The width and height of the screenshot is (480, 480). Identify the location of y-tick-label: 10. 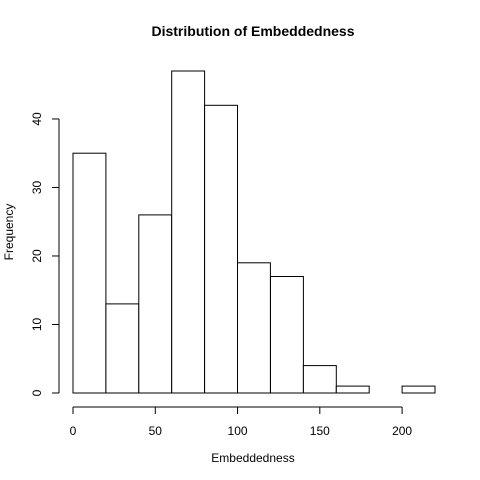
(37, 324).